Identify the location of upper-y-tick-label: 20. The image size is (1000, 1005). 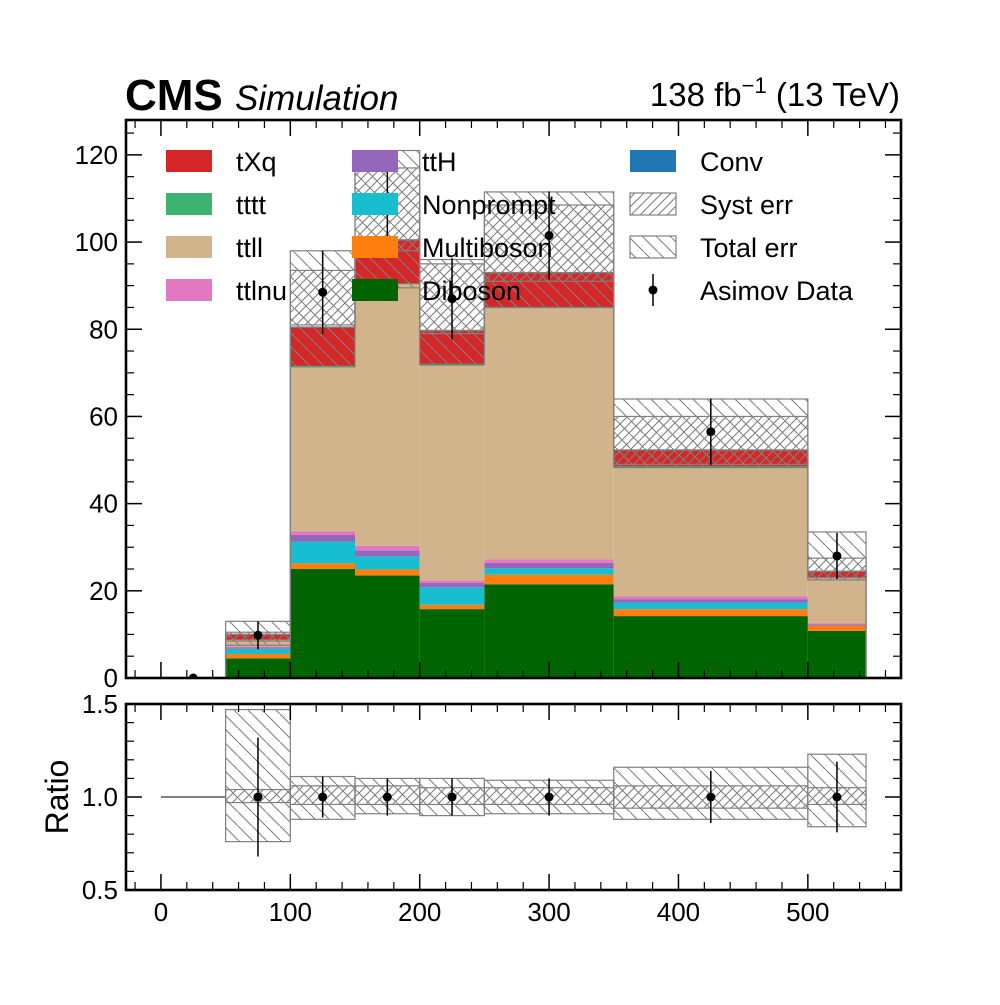
(103, 591).